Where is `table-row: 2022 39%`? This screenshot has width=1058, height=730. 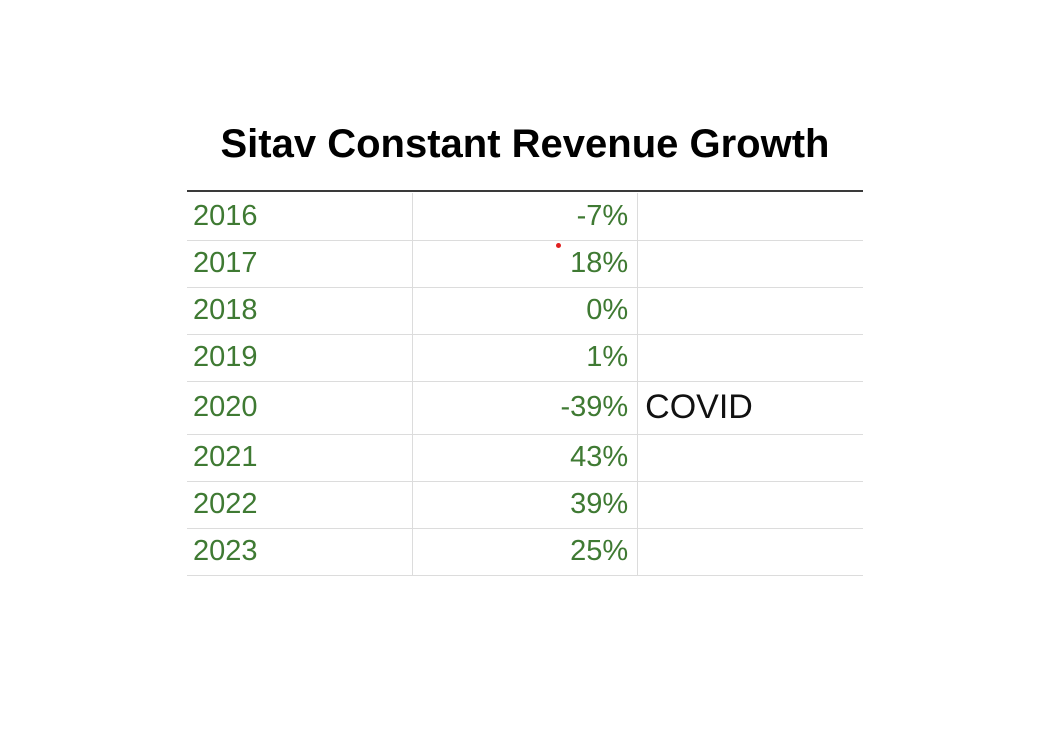
table-row: 2022 39% is located at coordinates (525, 505).